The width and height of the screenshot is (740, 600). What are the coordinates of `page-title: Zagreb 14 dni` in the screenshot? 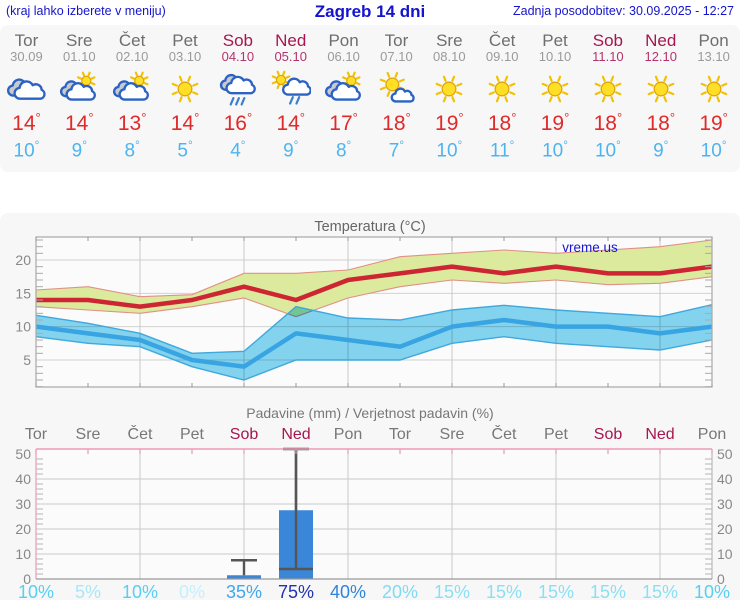 It's located at (370, 11).